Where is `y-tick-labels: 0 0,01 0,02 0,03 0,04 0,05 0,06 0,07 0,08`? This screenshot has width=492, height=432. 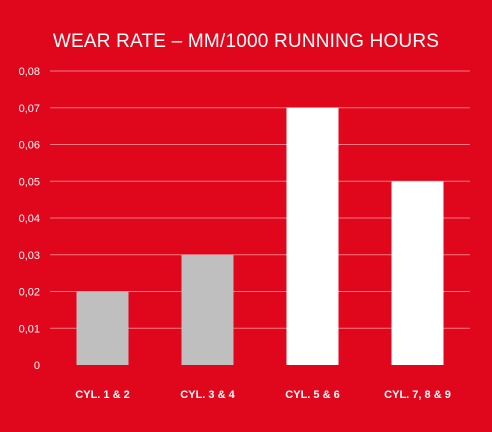
y-tick-labels: 0 0,01 0,02 0,03 0,04 0,05 0,06 0,07 0,08 is located at coordinates (29, 219).